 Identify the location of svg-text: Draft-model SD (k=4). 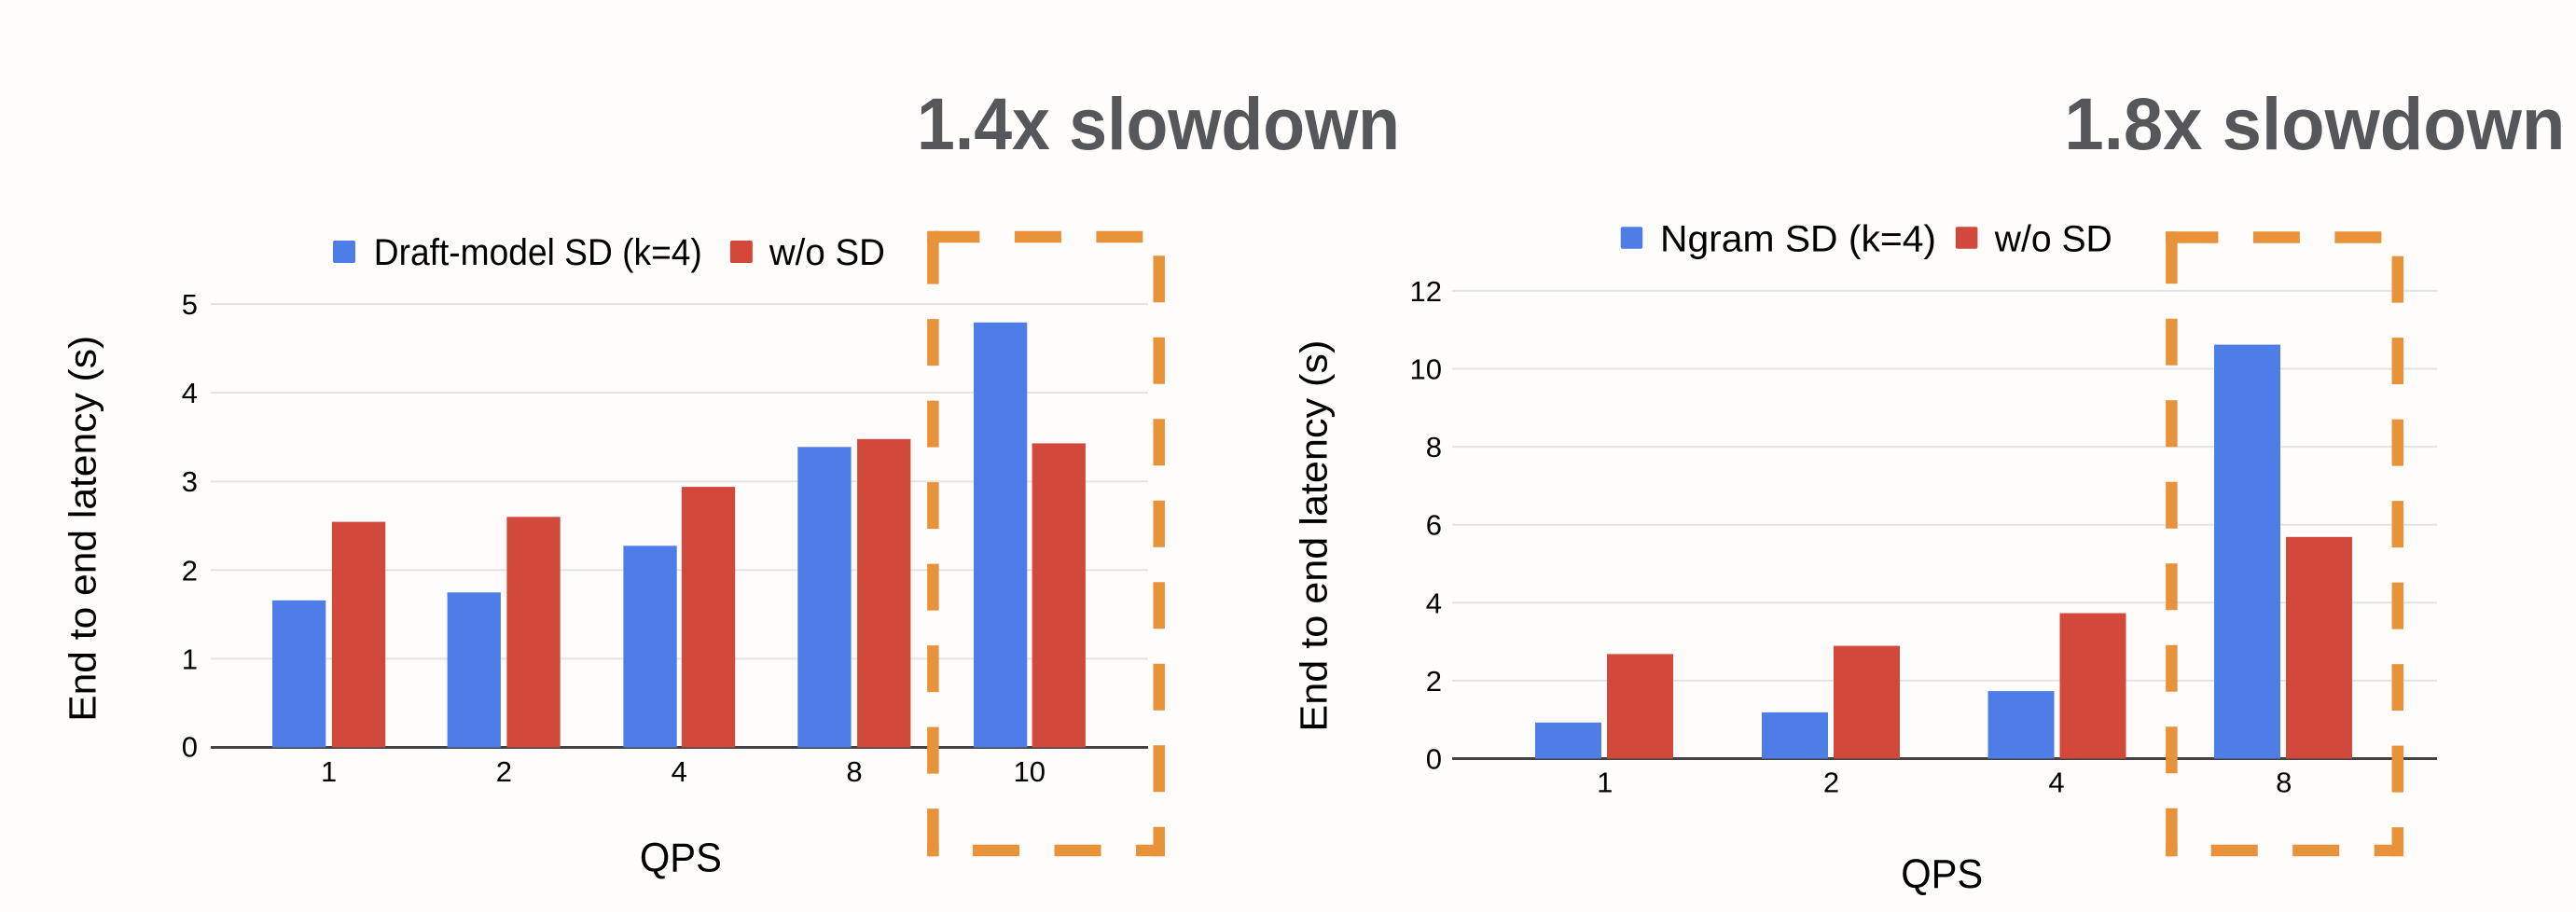
(538, 252).